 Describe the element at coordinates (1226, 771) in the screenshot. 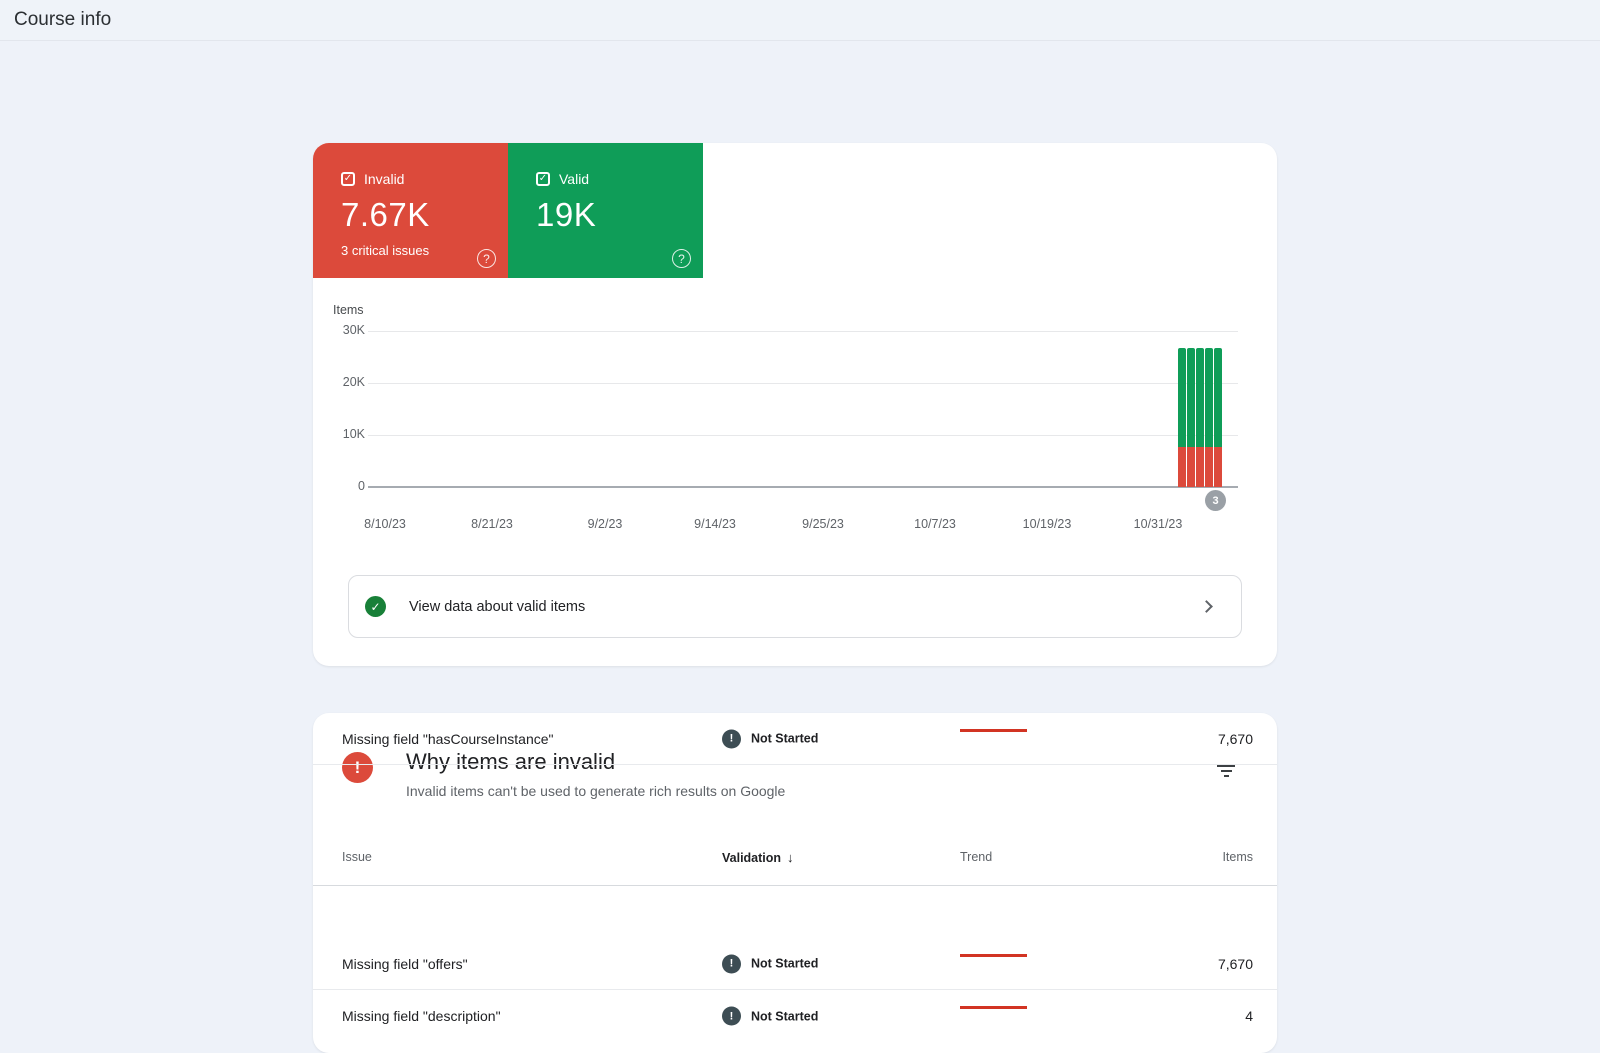

I see `filter-icon` at that location.